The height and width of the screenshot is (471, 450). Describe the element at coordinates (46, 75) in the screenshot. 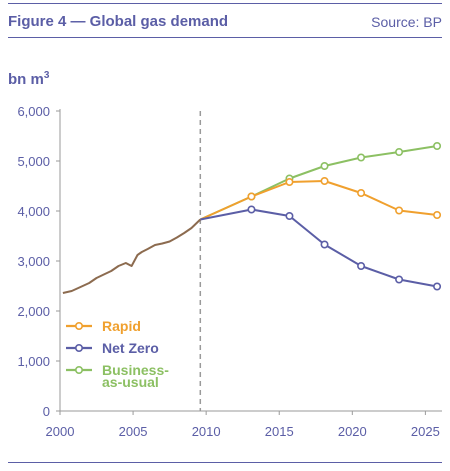

I see `unit-superscript: 3` at that location.